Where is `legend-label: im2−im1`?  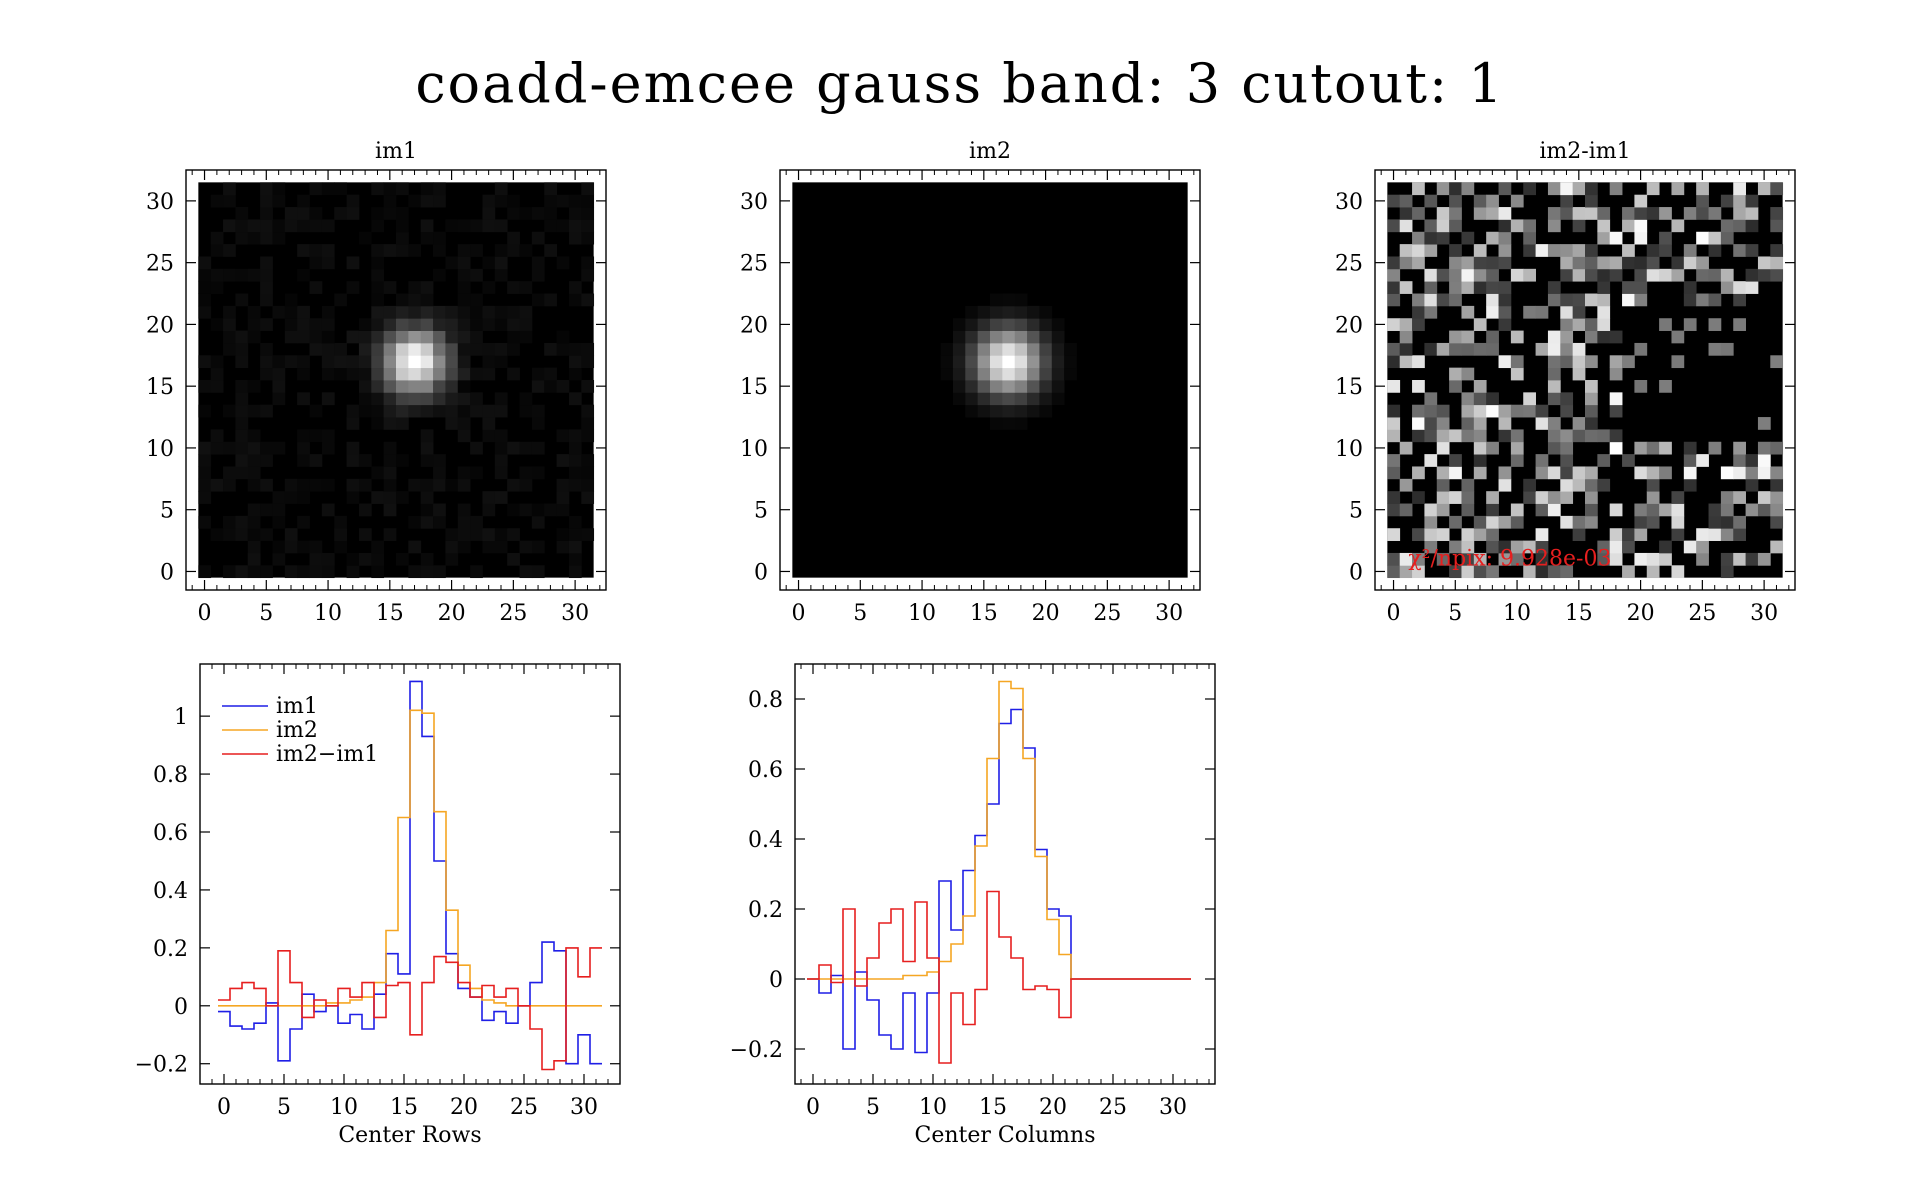 legend-label: im2−im1 is located at coordinates (327, 754).